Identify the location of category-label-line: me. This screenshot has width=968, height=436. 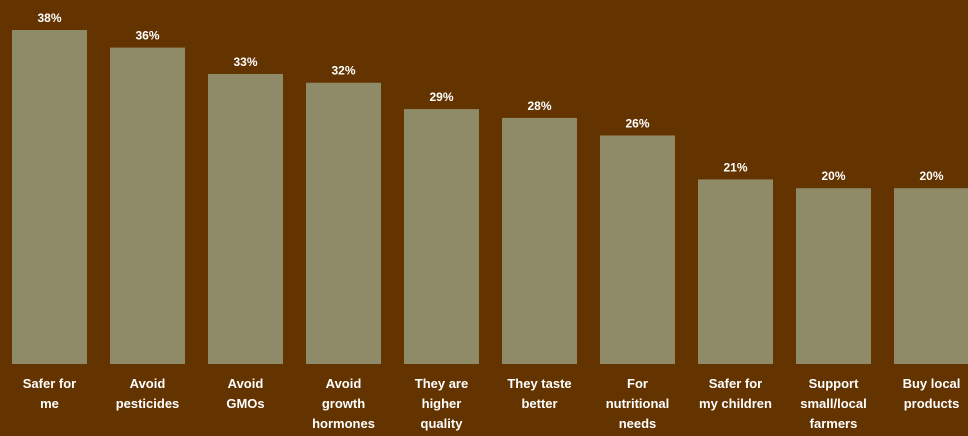
(49, 403).